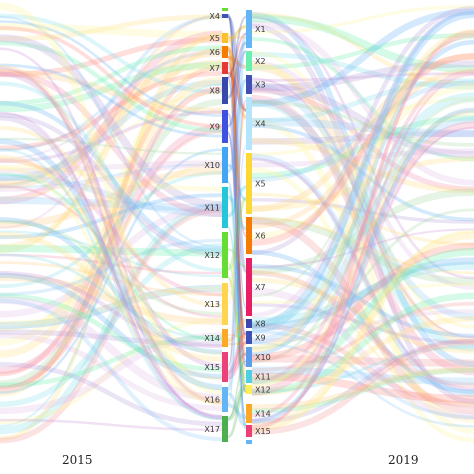 The image size is (474, 474). Describe the element at coordinates (260, 338) in the screenshot. I see `right-node-label: X9` at that location.